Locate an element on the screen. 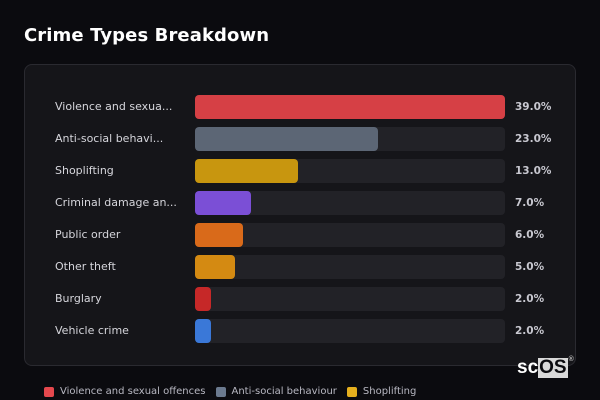 The width and height of the screenshot is (600, 400). bar-row: Burglary 2.0% is located at coordinates (300, 299).